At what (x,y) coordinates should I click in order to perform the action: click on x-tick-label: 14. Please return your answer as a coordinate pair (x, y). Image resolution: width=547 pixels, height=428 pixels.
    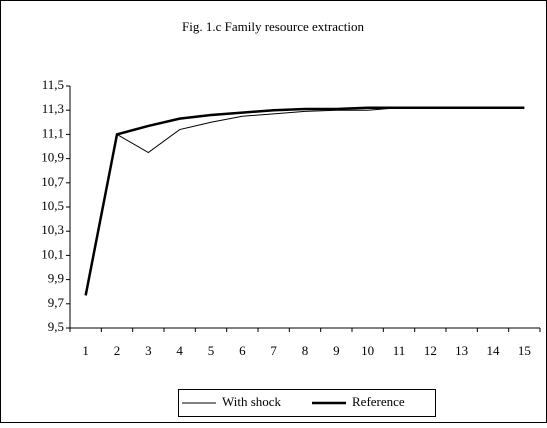
    Looking at the image, I should click on (494, 350).